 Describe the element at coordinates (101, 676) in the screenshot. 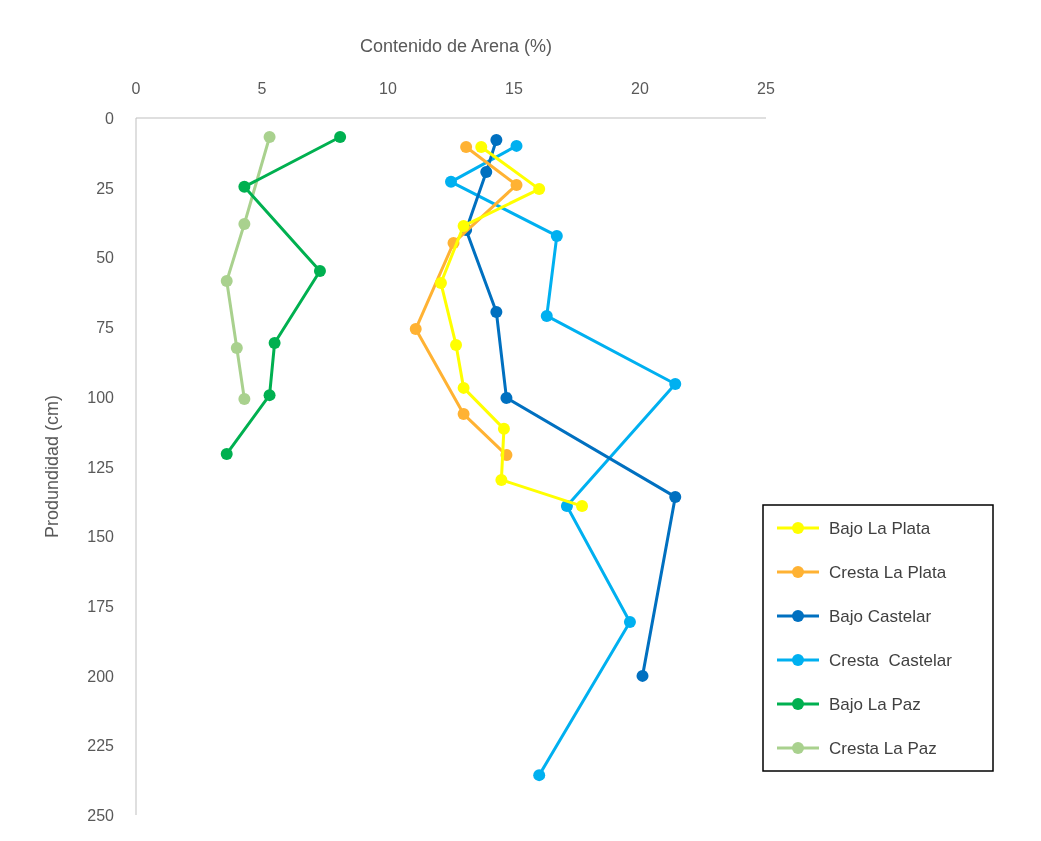

I see `y-tick-label: 200` at that location.